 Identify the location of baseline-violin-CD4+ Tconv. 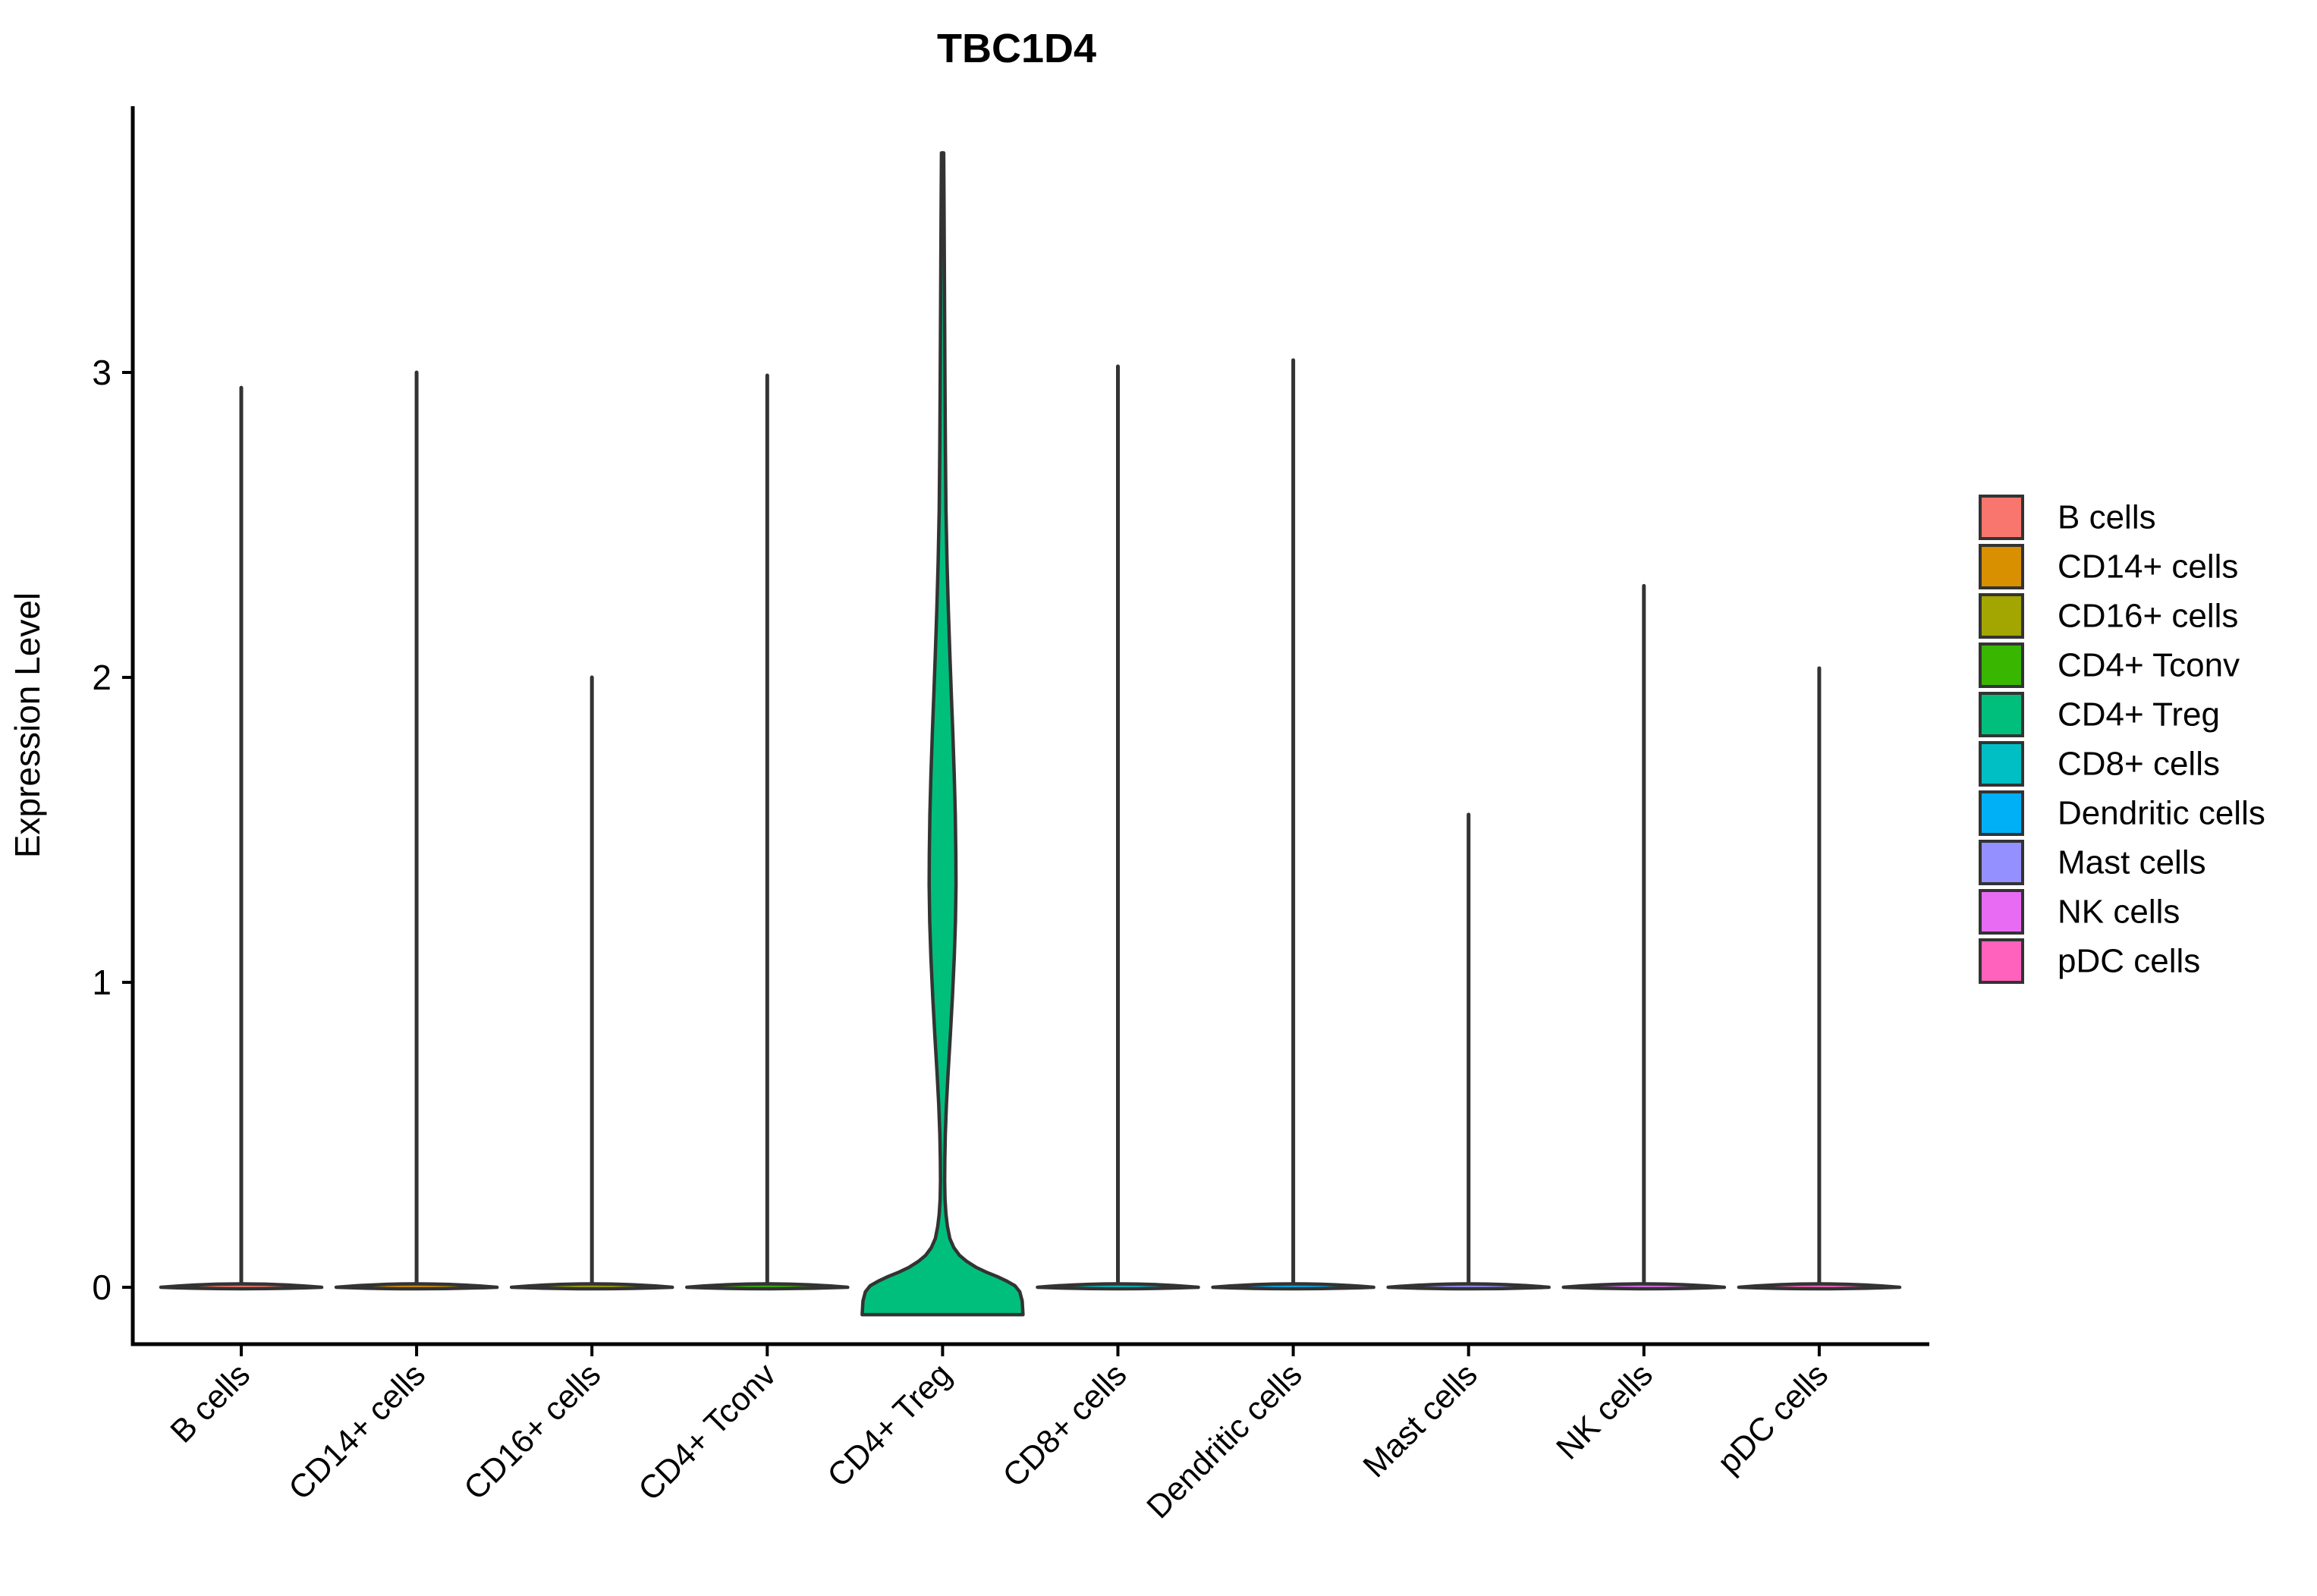
(767, 1286).